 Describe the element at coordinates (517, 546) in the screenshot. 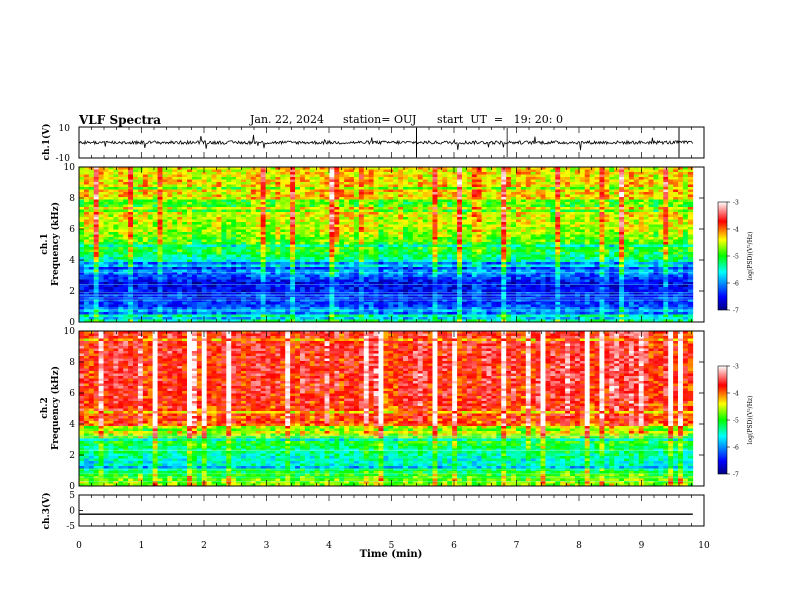

I see `time-tick-label-7: 7` at that location.